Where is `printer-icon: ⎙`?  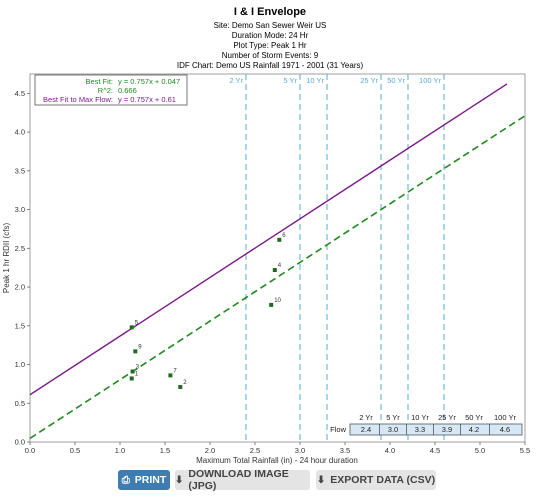 printer-icon: ⎙ is located at coordinates (125, 480).